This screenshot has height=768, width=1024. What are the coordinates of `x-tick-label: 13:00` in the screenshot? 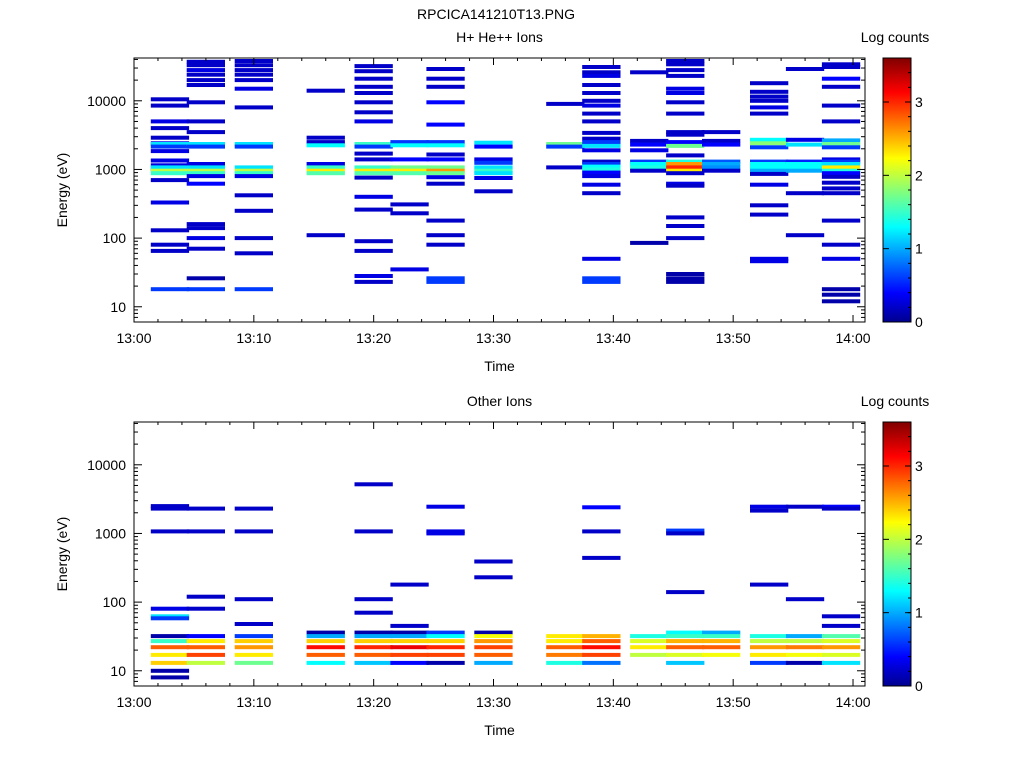 It's located at (133, 338).